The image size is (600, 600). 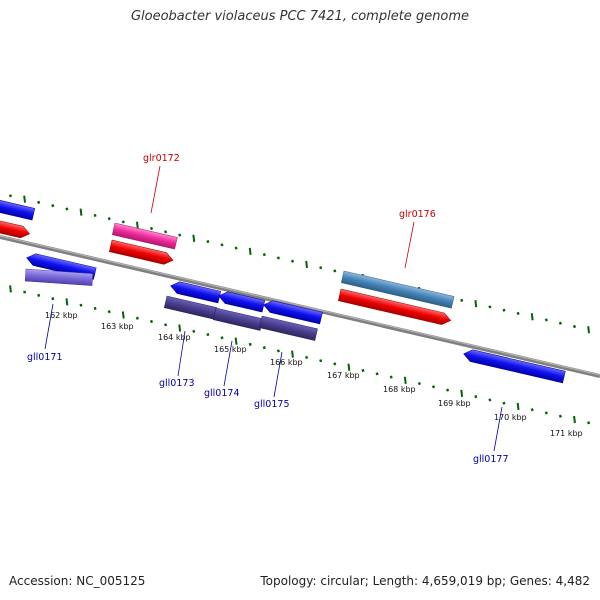 I want to click on label-glr0176: glr0176, so click(x=417, y=214).